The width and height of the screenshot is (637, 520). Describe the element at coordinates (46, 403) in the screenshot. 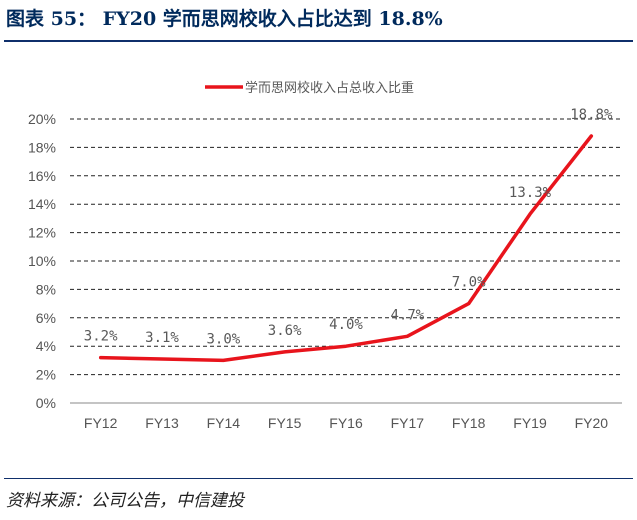

I see `y-tick-label: 0%` at that location.